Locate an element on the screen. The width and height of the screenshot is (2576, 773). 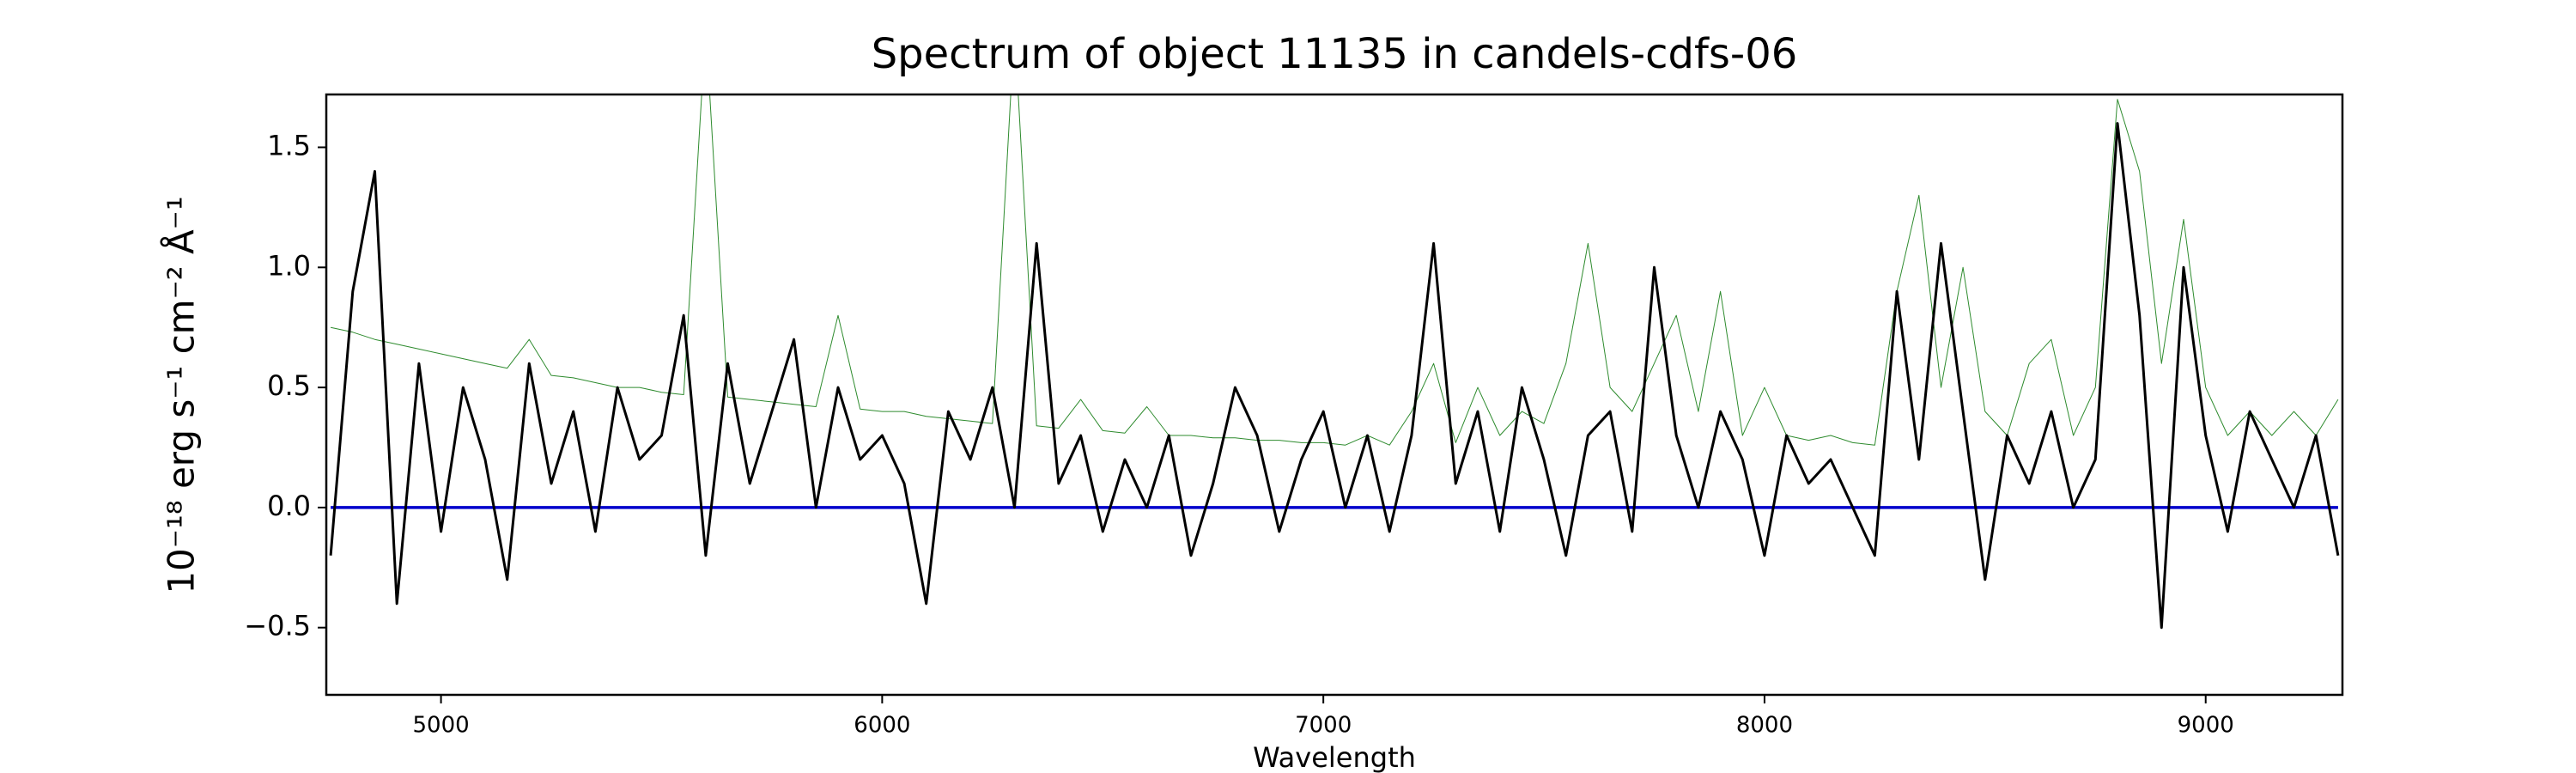
y-axis-label: 10⁻¹⁸ erg s⁻¹ cm⁻² Å⁻¹ is located at coordinates (181, 394).